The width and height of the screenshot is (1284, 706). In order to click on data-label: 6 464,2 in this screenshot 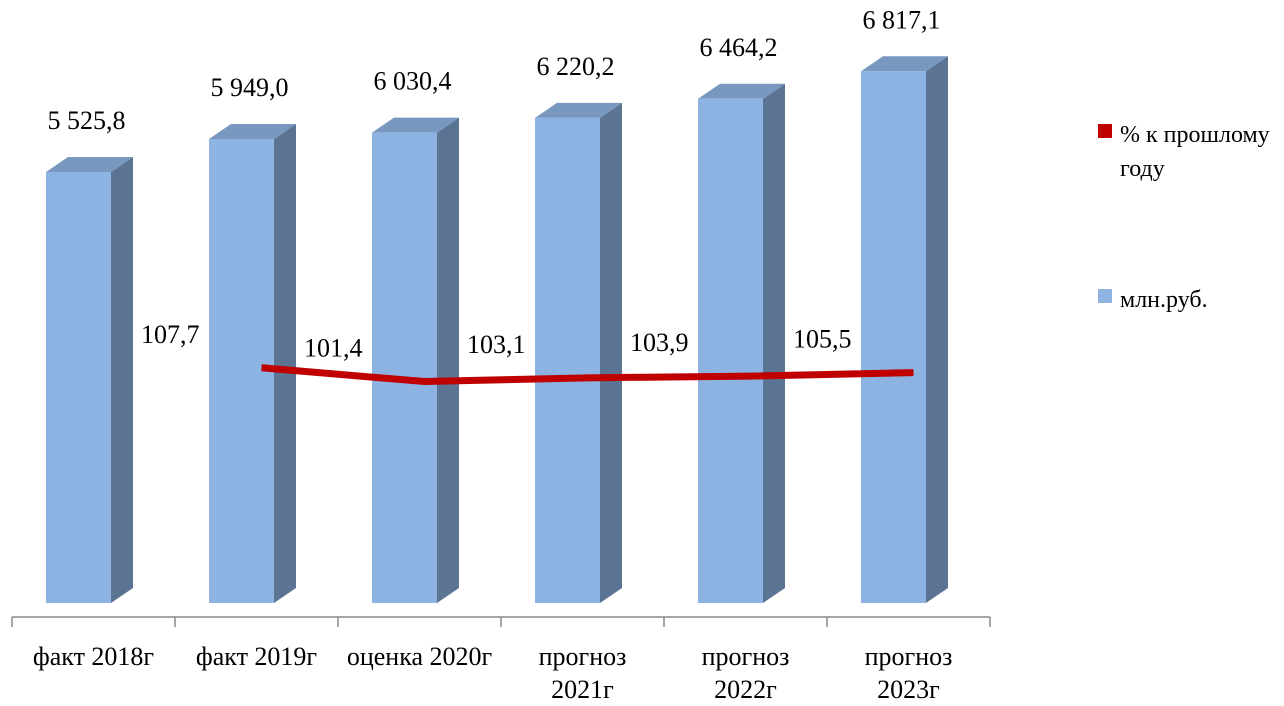, I will do `click(739, 47)`.